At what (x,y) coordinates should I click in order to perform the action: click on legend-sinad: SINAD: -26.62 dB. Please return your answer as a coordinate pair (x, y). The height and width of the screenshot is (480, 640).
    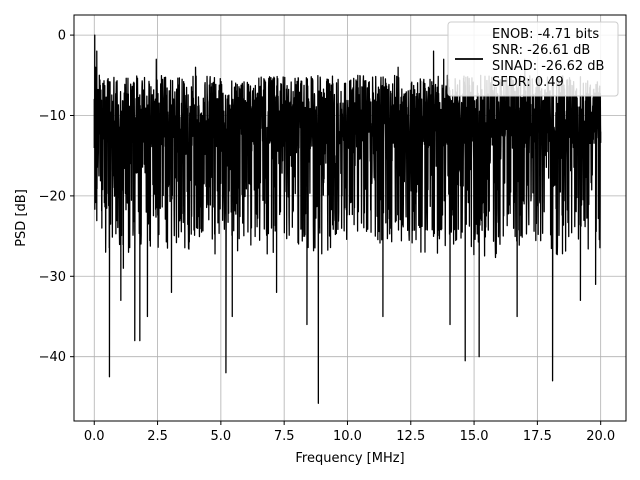
    Looking at the image, I should click on (548, 66).